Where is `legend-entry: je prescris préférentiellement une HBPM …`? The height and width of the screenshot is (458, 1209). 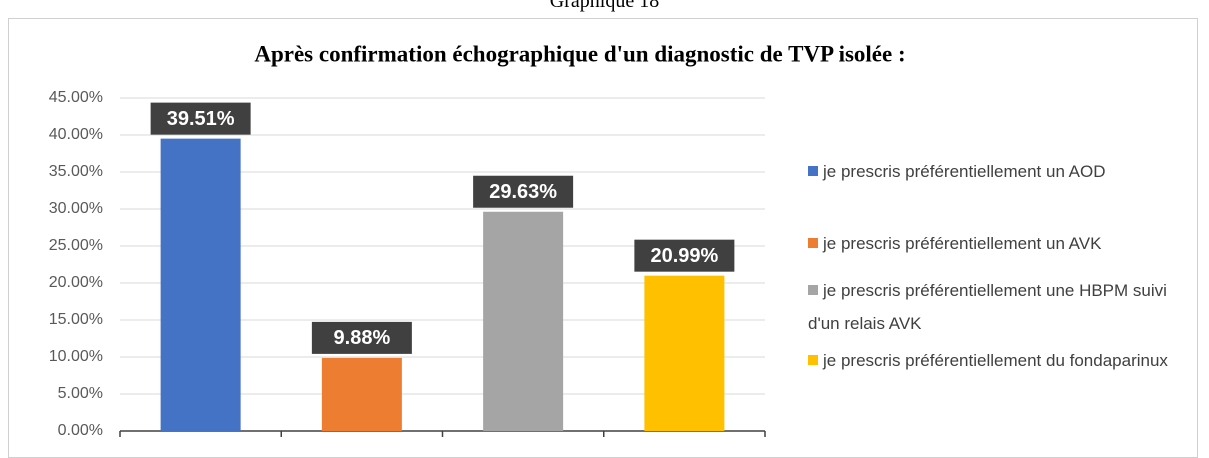
legend-entry: je prescris préférentiellement une HBPM … is located at coordinates (1003, 307).